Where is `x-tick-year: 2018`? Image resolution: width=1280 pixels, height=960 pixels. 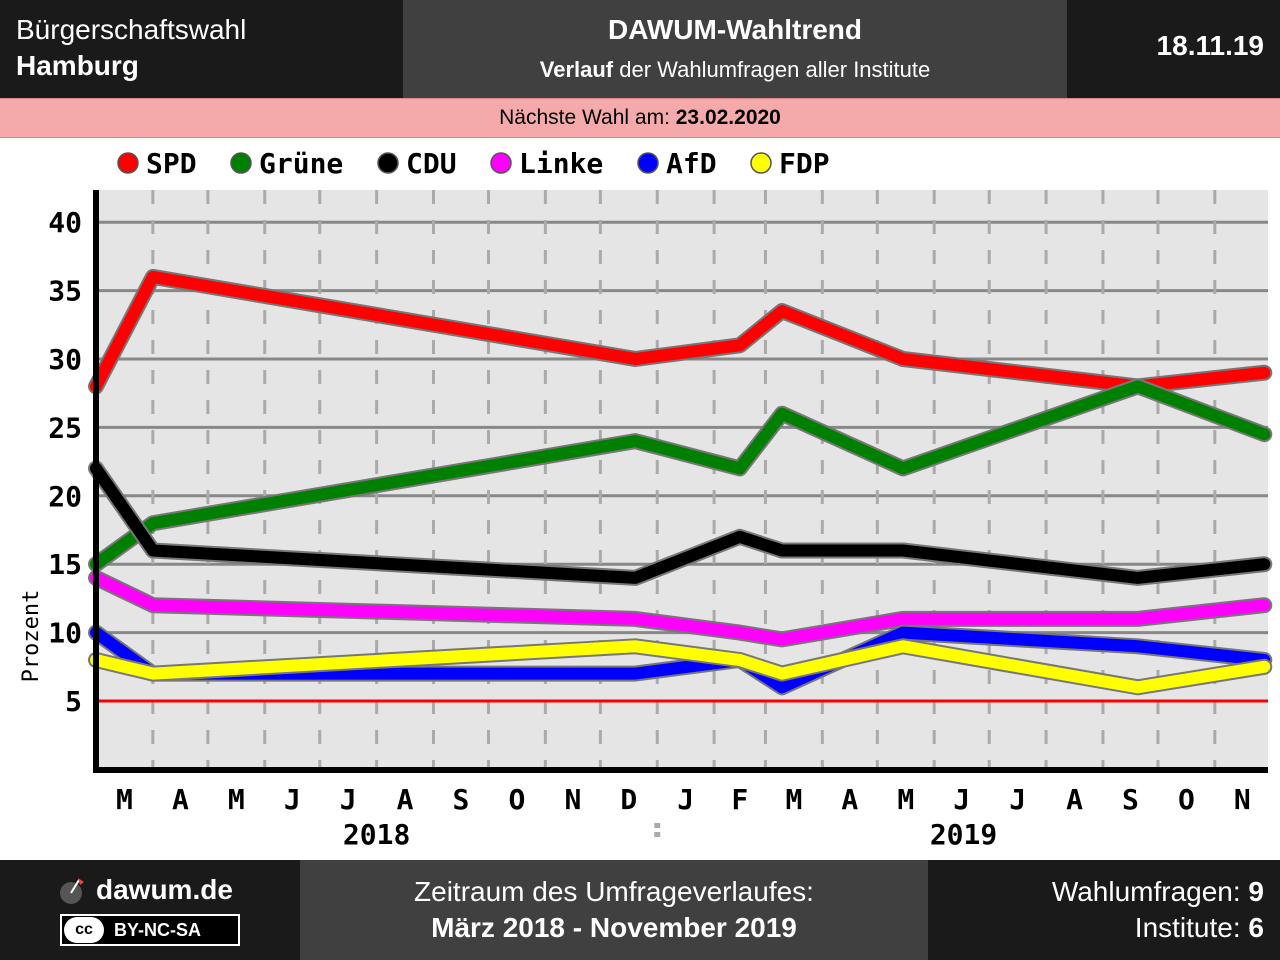
x-tick-year: 2018 is located at coordinates (376, 834).